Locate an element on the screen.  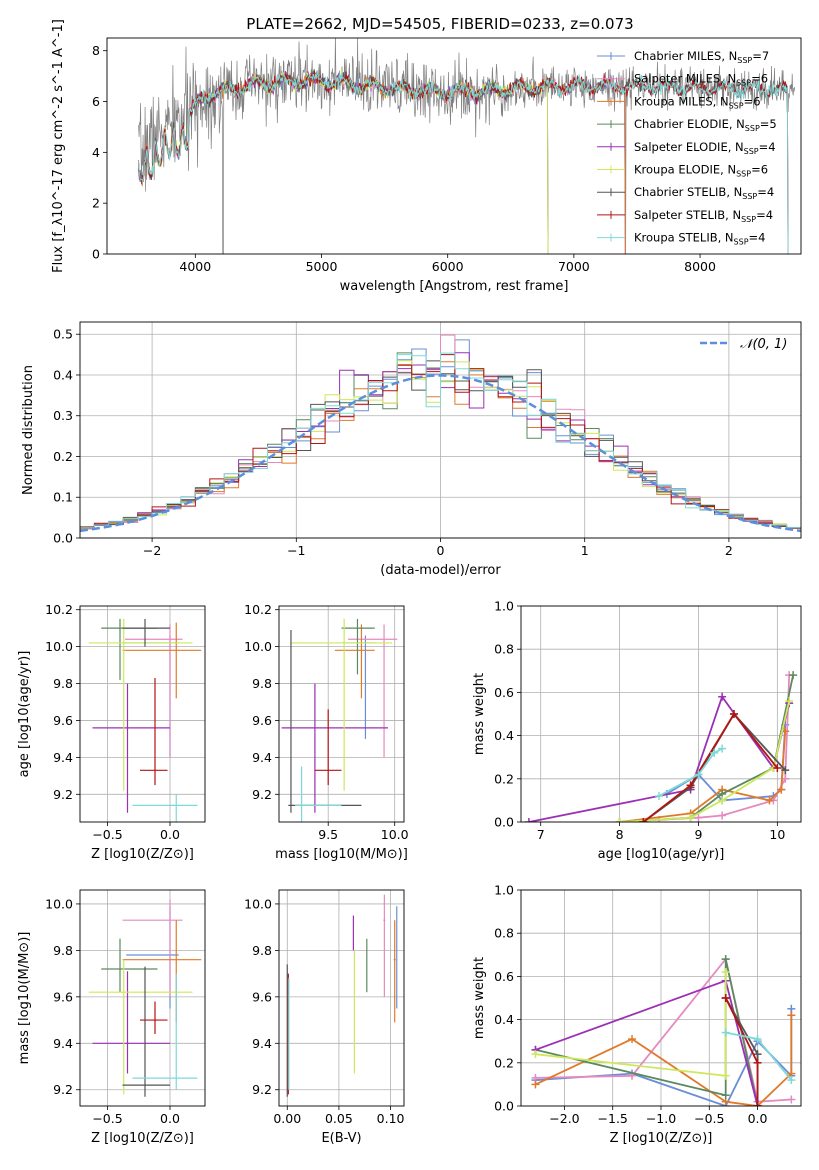
legend-name: Chabrier ELODIE is located at coordinates (681, 124).